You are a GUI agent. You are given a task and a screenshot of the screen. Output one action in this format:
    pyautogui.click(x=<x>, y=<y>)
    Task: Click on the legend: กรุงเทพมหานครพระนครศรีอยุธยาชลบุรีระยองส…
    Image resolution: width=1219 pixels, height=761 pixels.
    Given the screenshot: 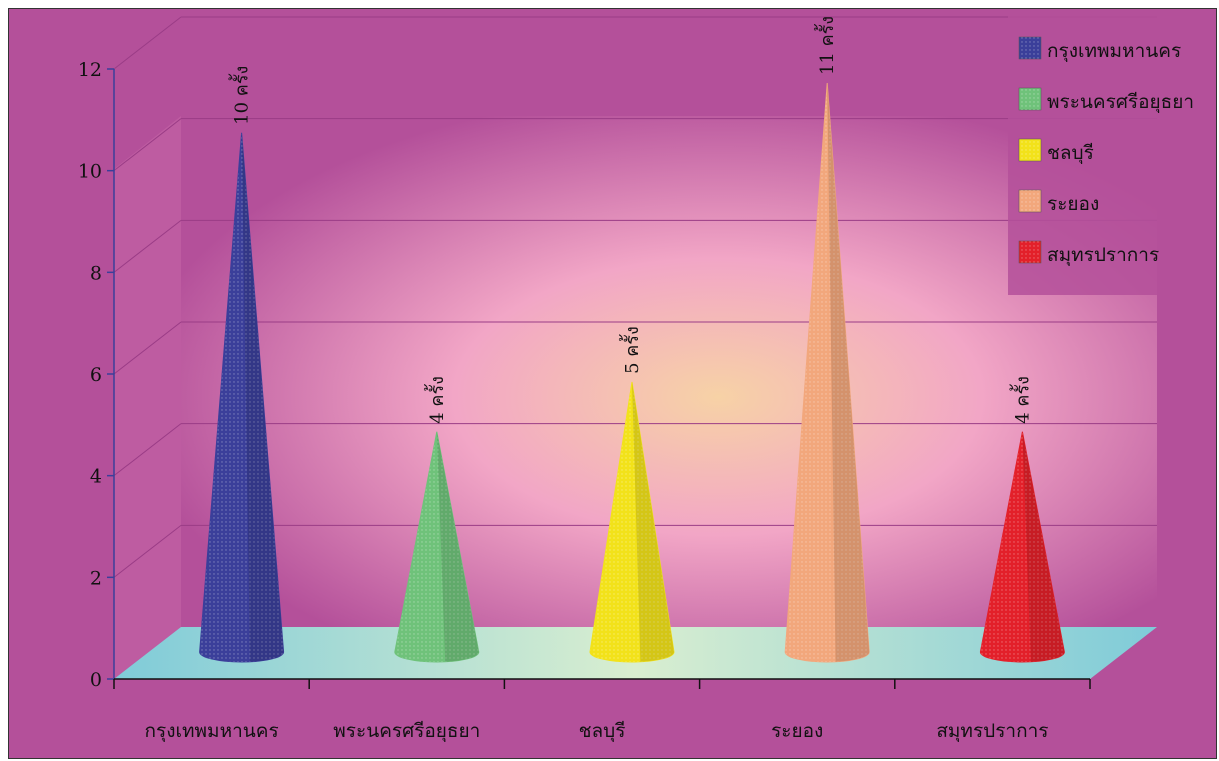 What is the action you would take?
    pyautogui.click(x=1112, y=154)
    